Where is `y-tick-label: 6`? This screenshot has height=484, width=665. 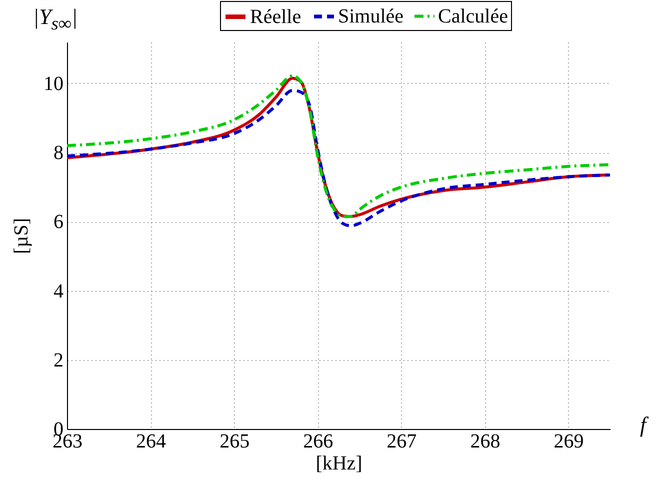
y-tick-label: 6 is located at coordinates (59, 222).